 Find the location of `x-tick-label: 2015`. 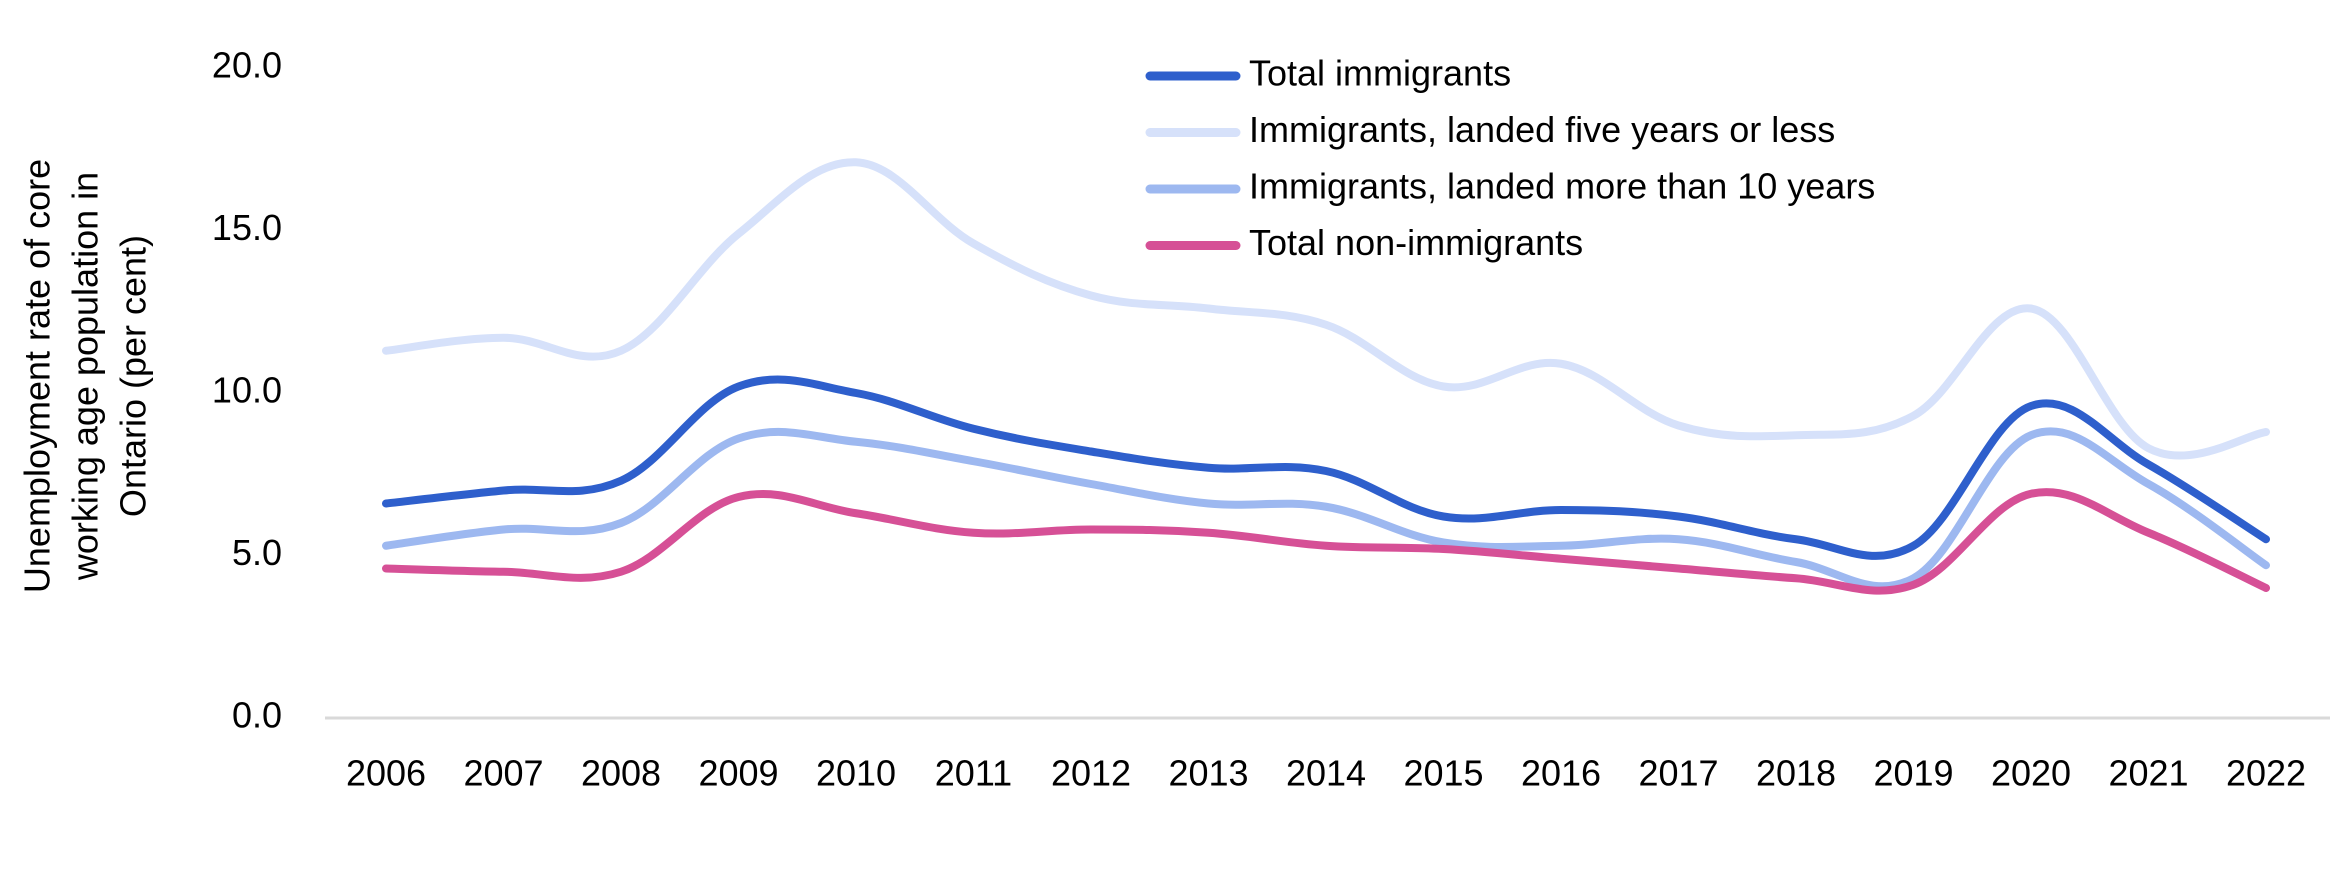

x-tick-label: 2015 is located at coordinates (1443, 773).